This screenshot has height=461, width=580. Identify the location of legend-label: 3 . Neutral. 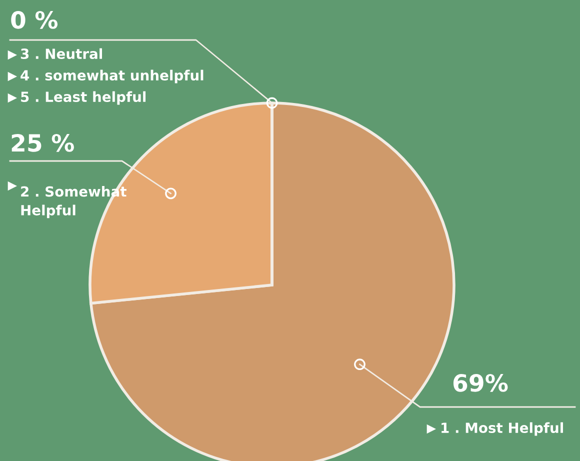
(61, 54).